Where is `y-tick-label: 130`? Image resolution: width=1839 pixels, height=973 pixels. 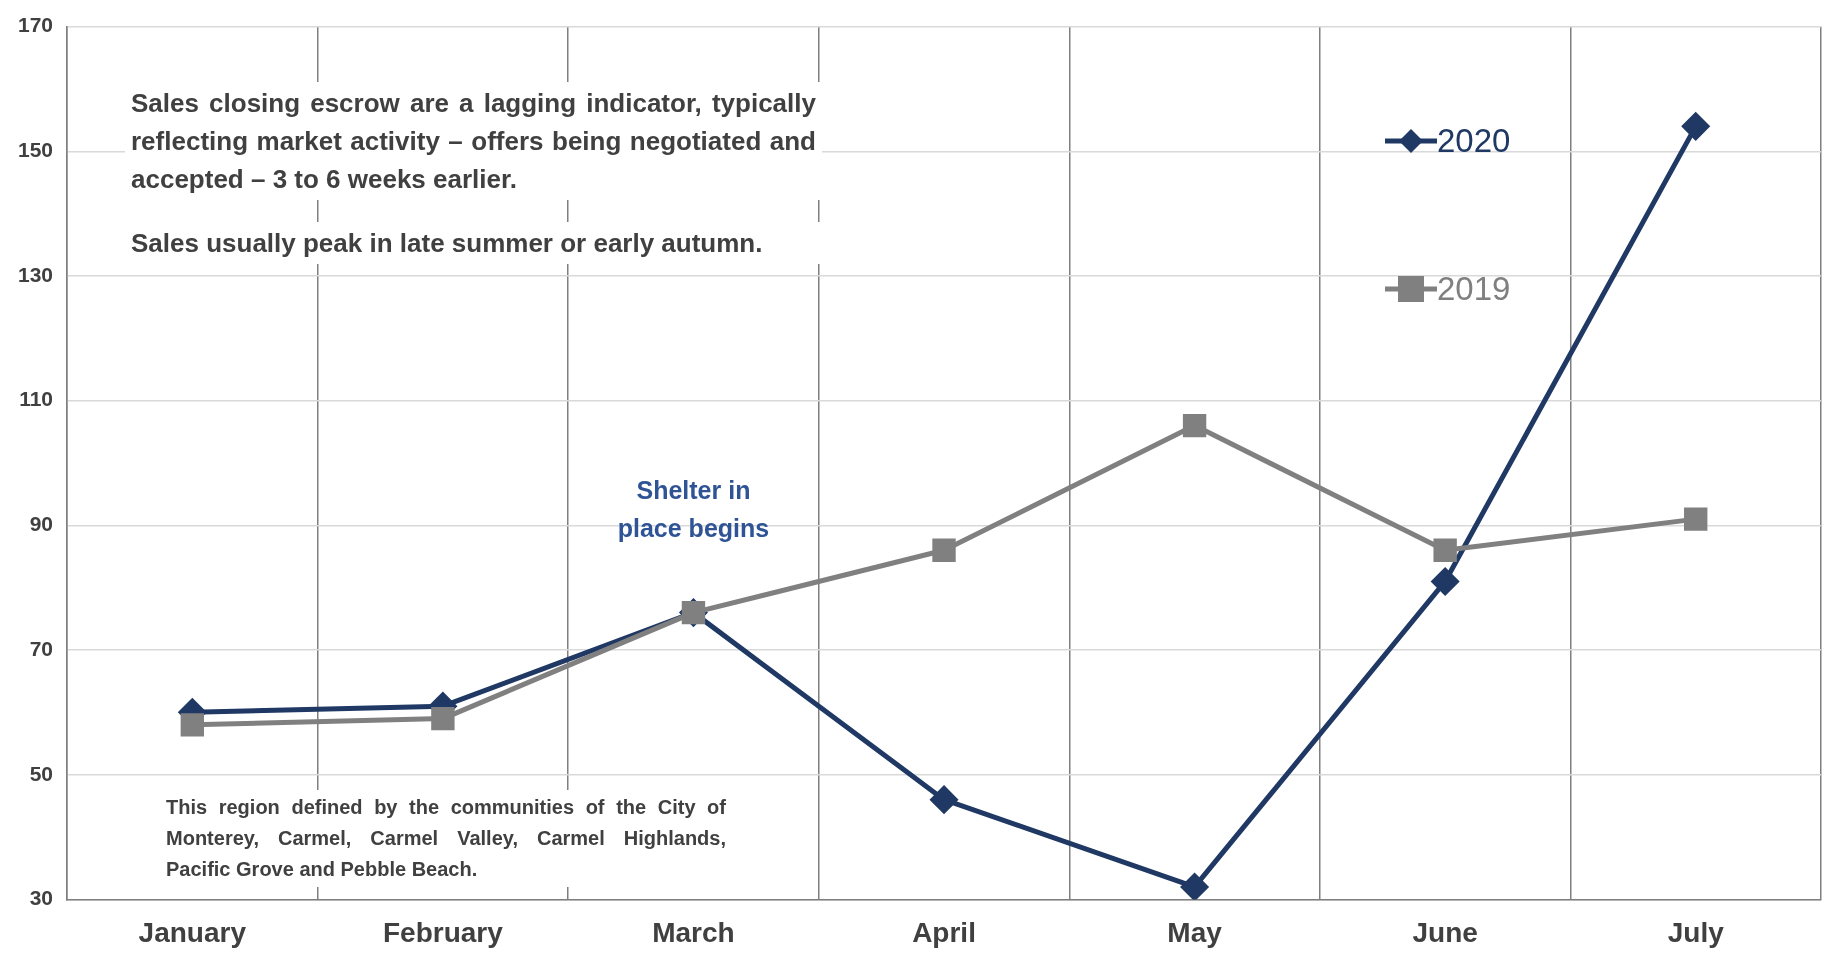
y-tick-label: 130 is located at coordinates (35, 274).